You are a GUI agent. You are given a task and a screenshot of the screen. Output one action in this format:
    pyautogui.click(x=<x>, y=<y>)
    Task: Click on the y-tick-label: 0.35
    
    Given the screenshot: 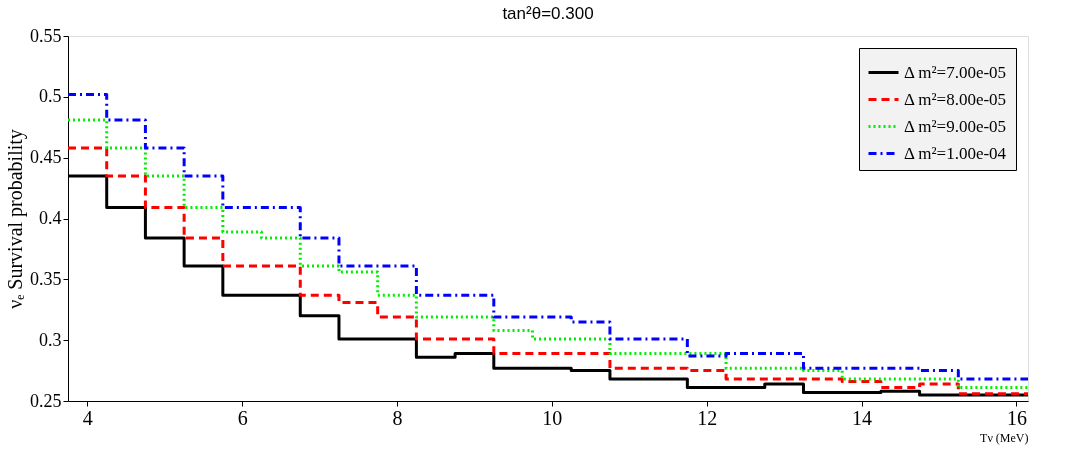 What is the action you would take?
    pyautogui.click(x=46, y=278)
    